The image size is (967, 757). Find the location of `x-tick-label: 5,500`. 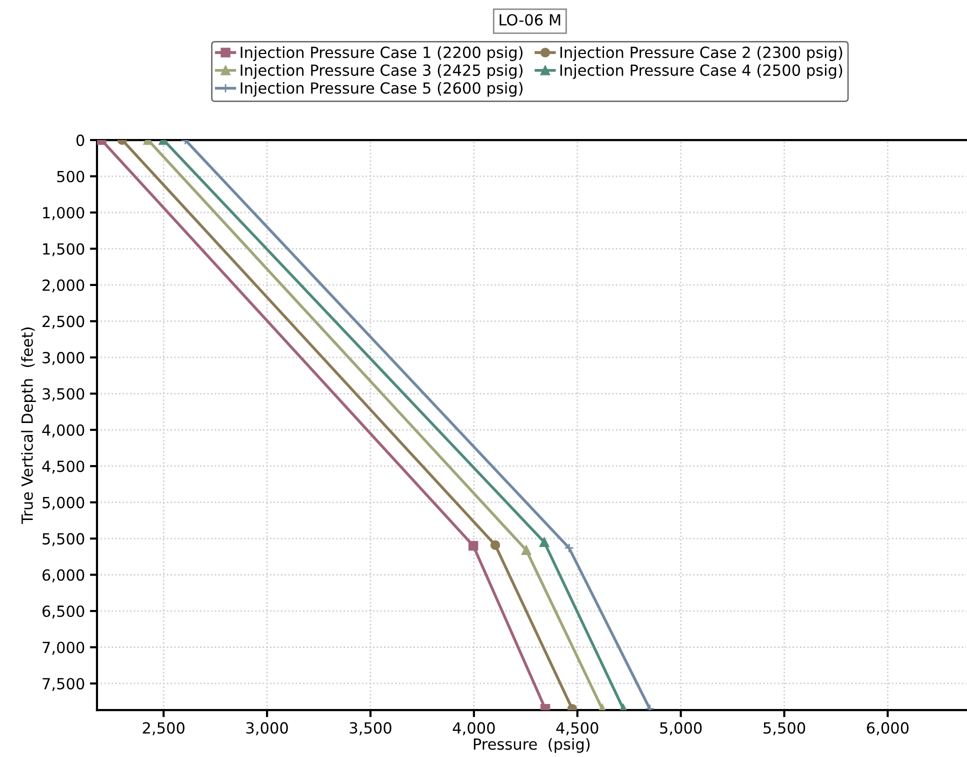

x-tick-label: 5,500 is located at coordinates (785, 729).